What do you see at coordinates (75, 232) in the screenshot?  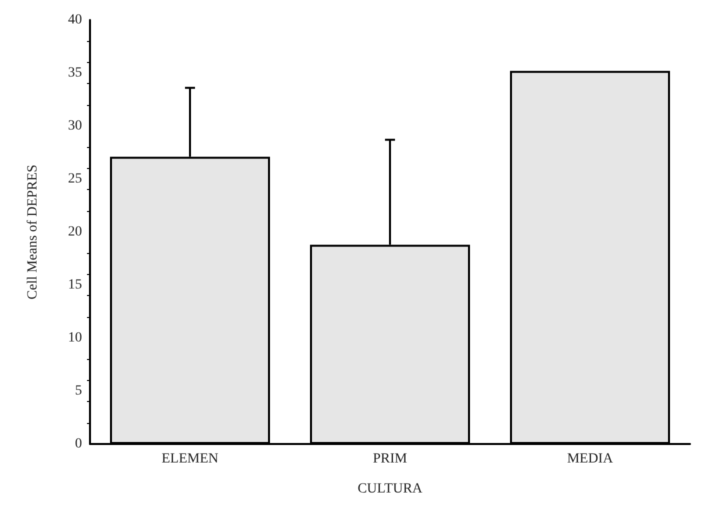 I see `y-tick-label: 20` at bounding box center [75, 232].